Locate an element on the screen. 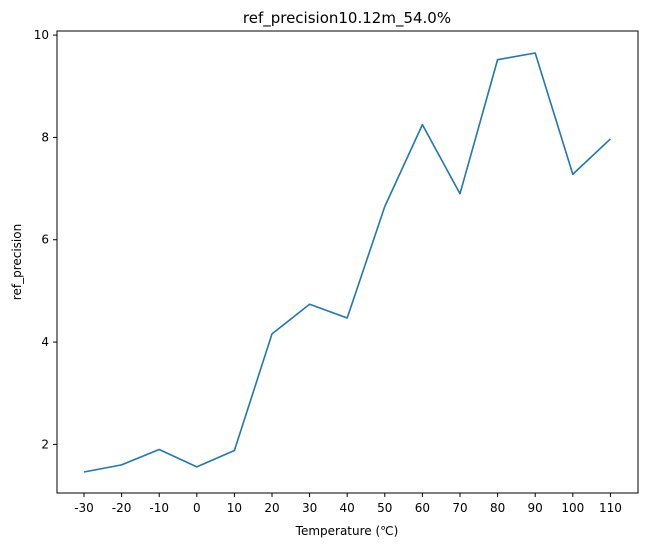 This screenshot has height=547, width=648. x-tick-label: -30 is located at coordinates (84, 508).